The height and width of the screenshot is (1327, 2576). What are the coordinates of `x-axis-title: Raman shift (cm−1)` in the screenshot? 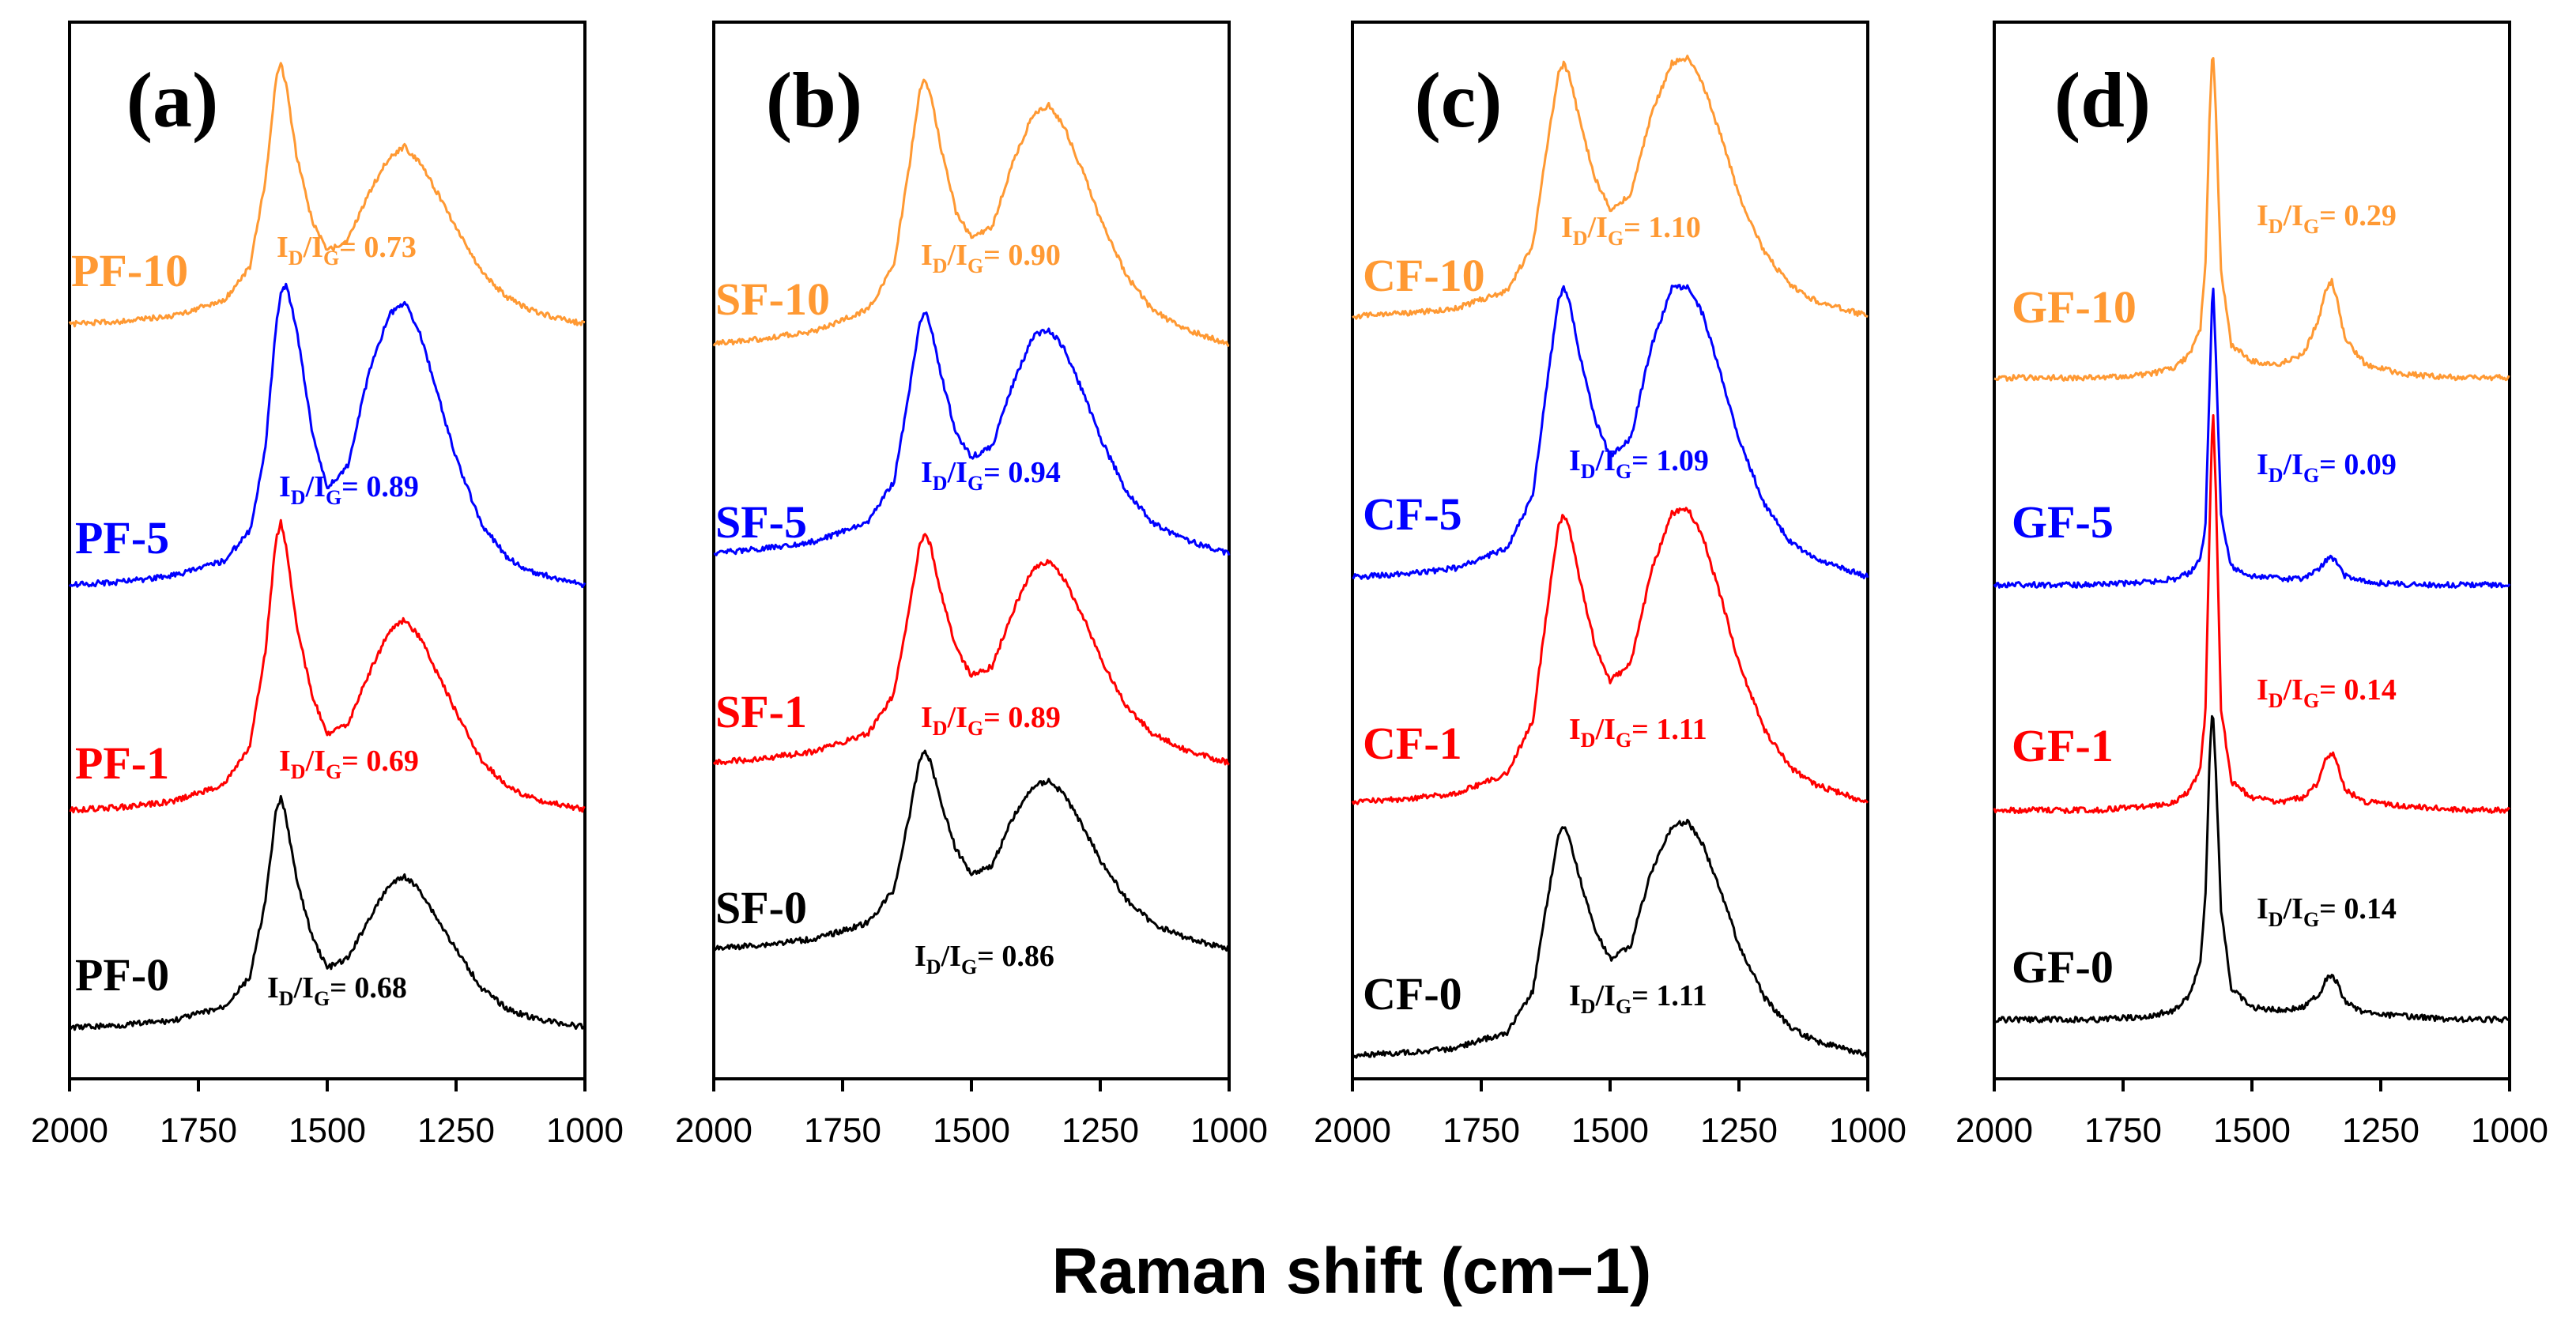 It's located at (1352, 1271).